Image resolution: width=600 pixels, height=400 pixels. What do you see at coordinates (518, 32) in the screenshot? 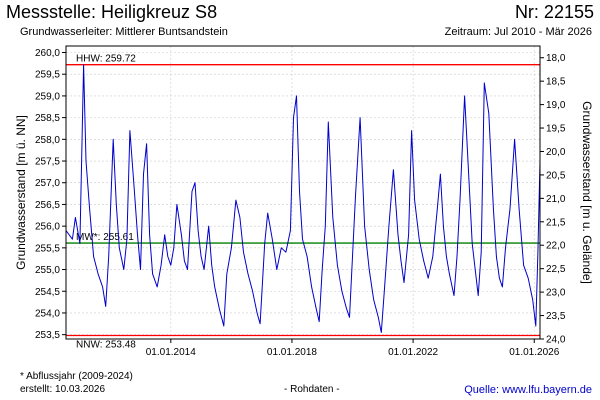
I see `period-label: Zeitraum: Jul 2010 - Mär 2026` at bounding box center [518, 32].